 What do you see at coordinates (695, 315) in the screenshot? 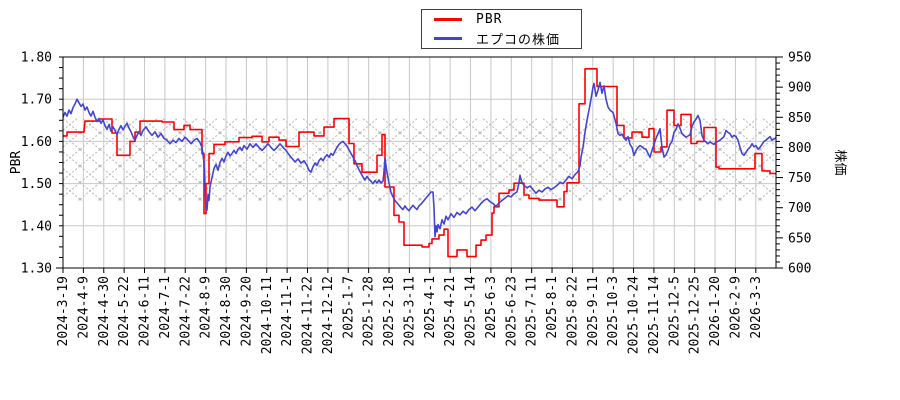
I see `x-tick-label: 2025-12-25` at bounding box center [695, 315].